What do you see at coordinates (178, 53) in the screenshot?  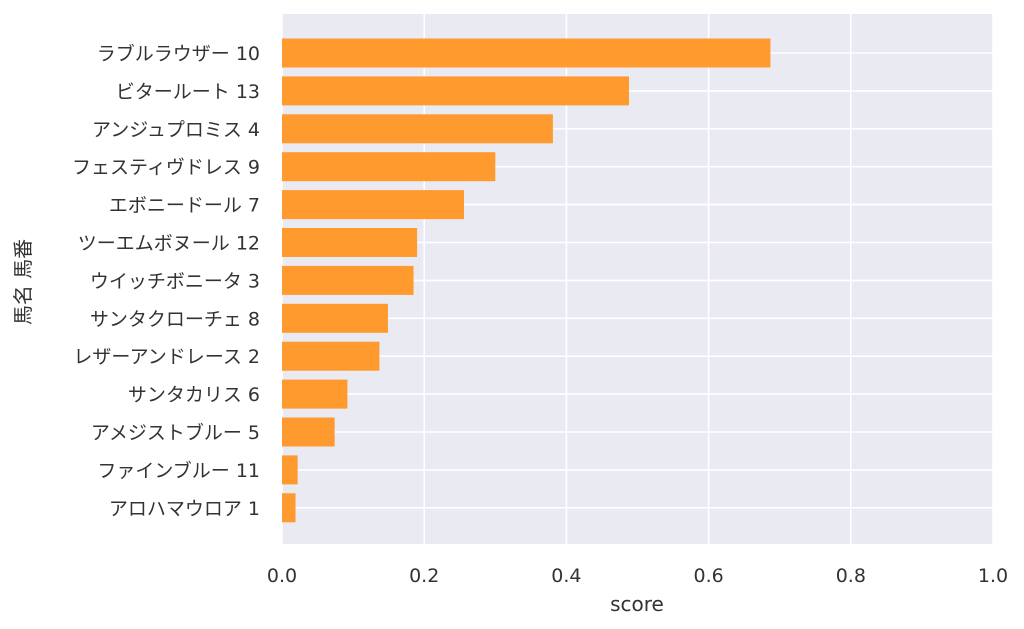 I see `y-tick-label: ラブルラウザー 10` at bounding box center [178, 53].